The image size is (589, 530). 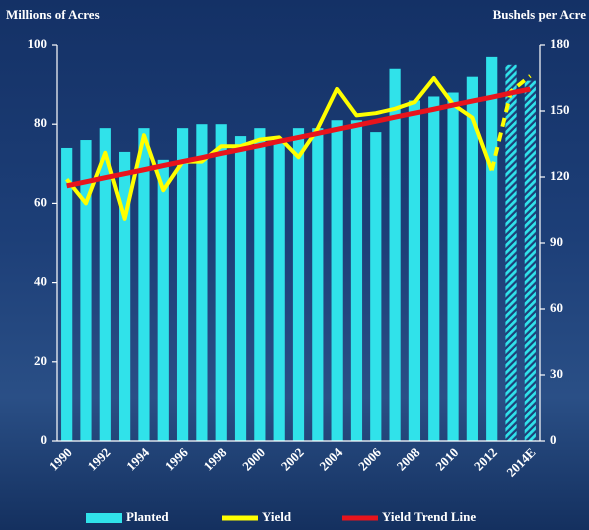 I want to click on y2-axis-title: Bushels per Acre, so click(x=540, y=14).